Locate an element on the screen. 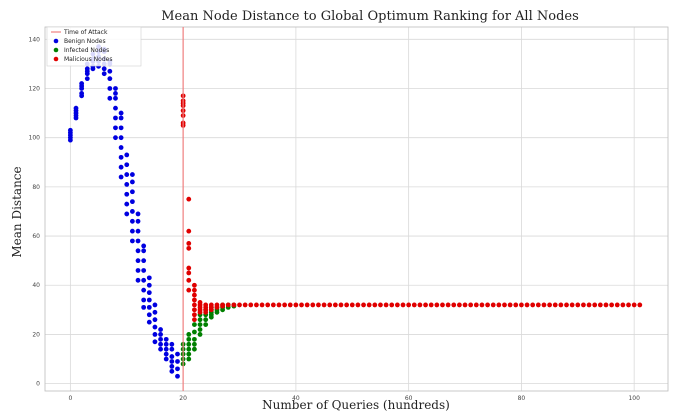  y-tick-label: 20 is located at coordinates (36, 334).